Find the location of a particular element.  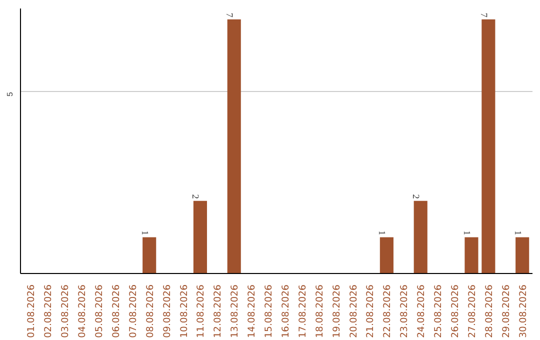

x-tick-label: 05.08.2026 is located at coordinates (99, 311).